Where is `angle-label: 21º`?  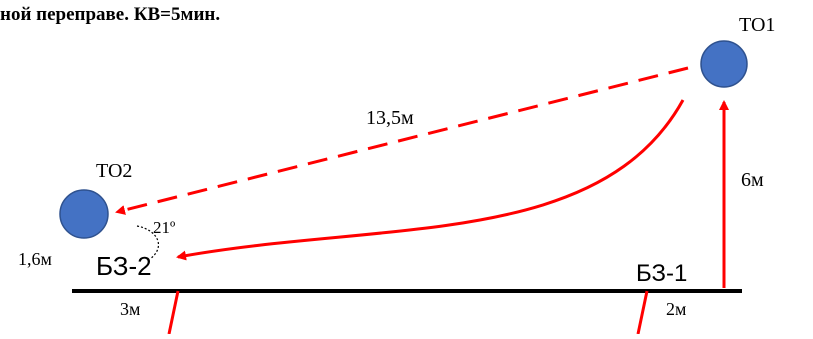
angle-label: 21º is located at coordinates (164, 227).